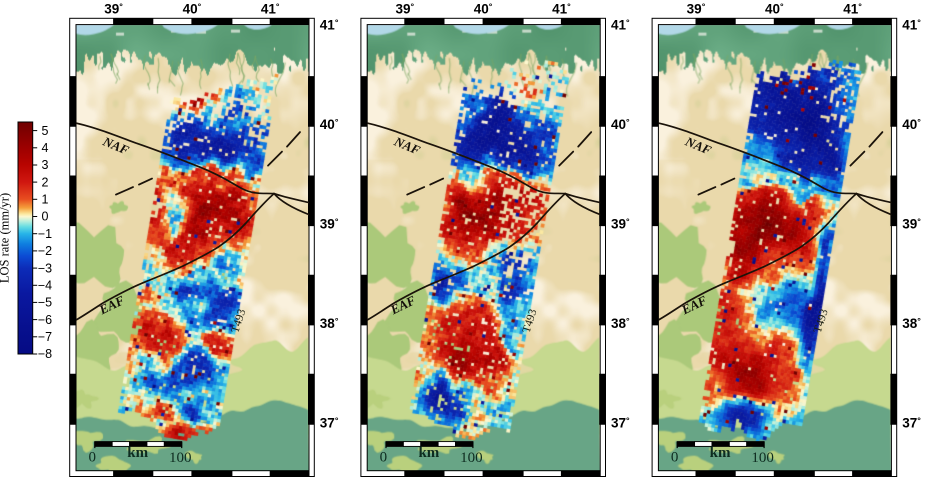  Describe the element at coordinates (45, 354) in the screenshot. I see `svg-text: −8` at that location.